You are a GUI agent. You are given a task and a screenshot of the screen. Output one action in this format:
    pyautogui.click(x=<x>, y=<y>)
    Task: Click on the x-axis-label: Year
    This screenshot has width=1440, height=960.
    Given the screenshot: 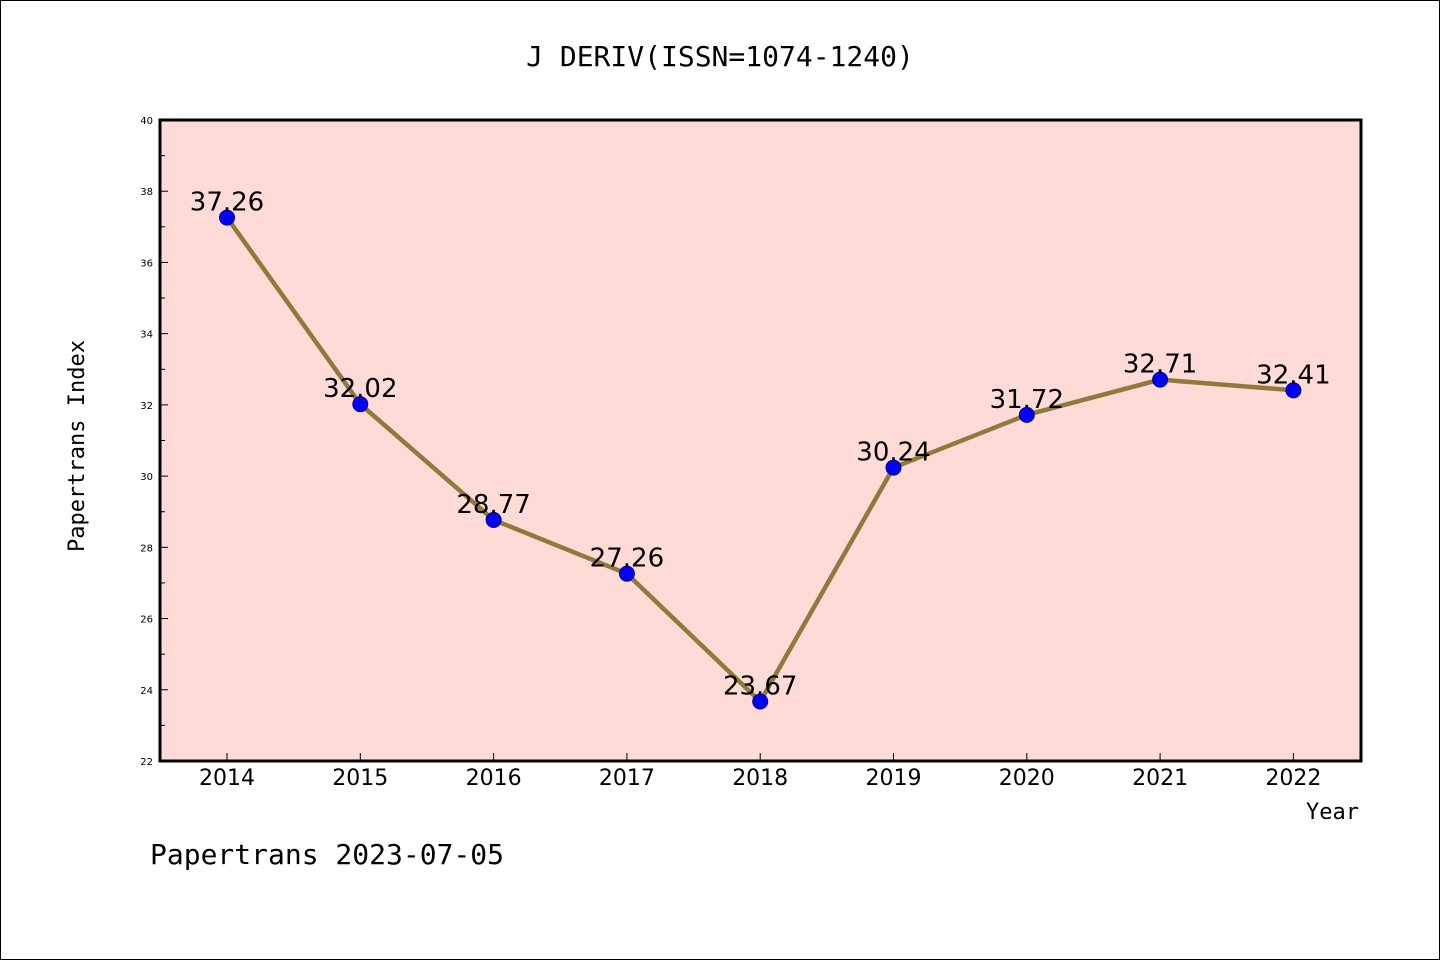 What is the action you would take?
    pyautogui.click(x=1332, y=812)
    